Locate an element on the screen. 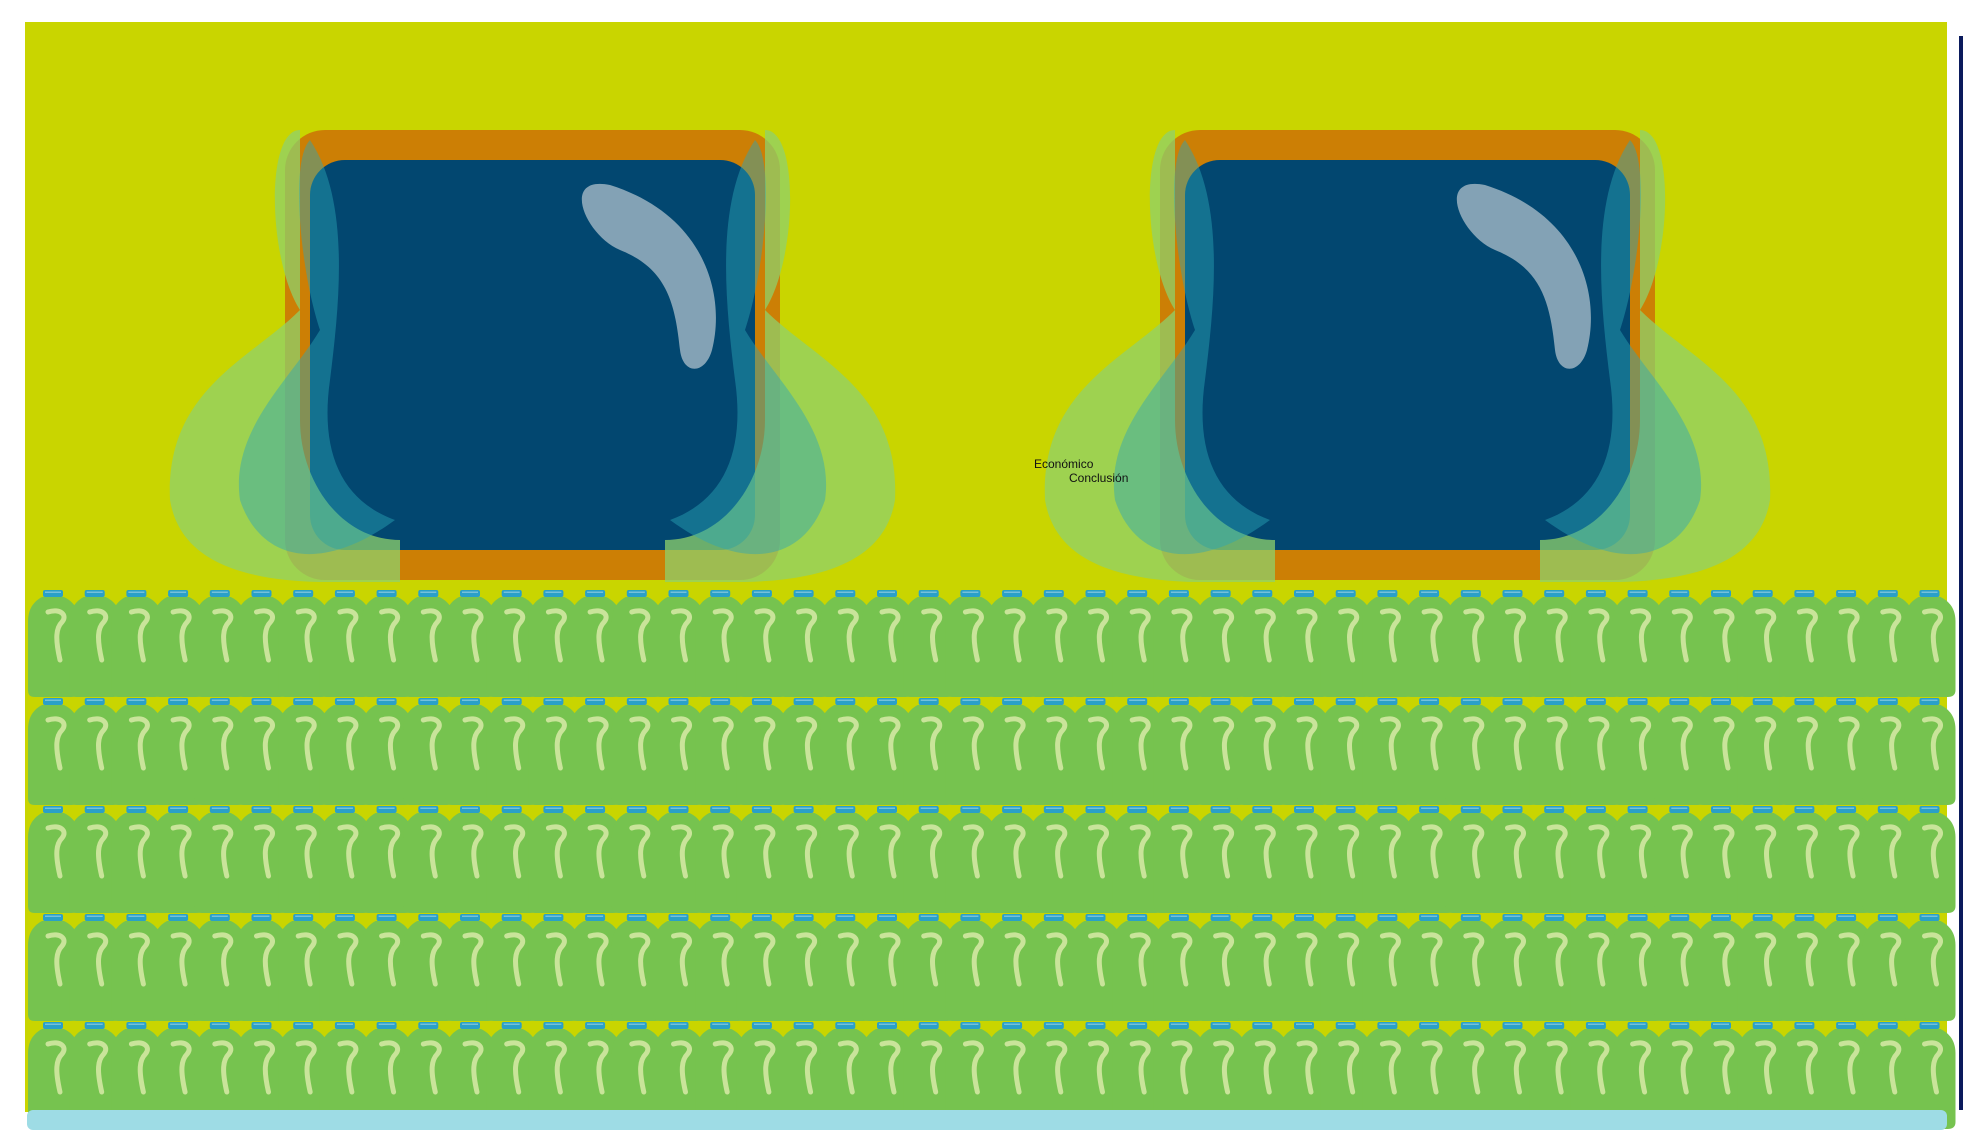  left-drape-inner-left is located at coordinates (316, 347).